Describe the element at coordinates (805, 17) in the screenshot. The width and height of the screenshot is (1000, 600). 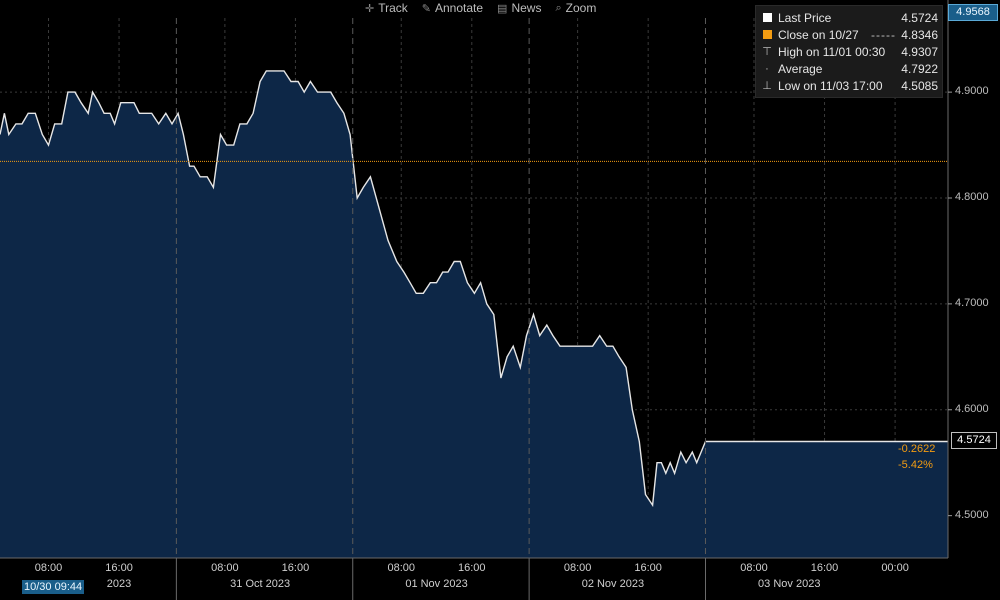
I see `legend-last-price-label: Last Price` at that location.